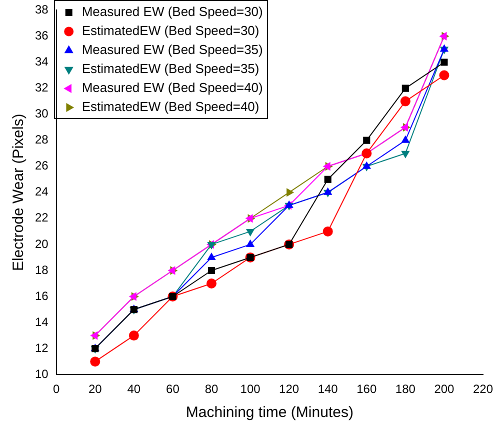 Image resolution: width=497 pixels, height=430 pixels. What do you see at coordinates (41, 165) in the screenshot?
I see `y-tick-label: 26` at bounding box center [41, 165].